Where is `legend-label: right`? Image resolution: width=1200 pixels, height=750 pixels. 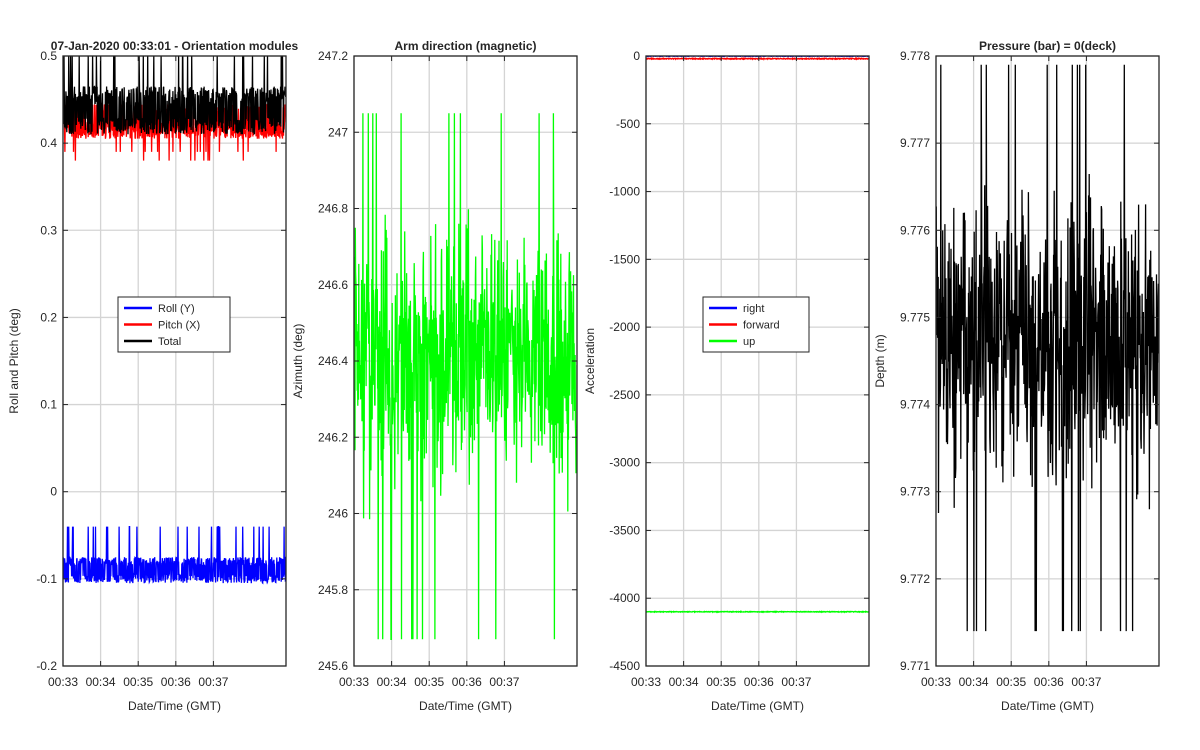
legend-label: right is located at coordinates (753, 309).